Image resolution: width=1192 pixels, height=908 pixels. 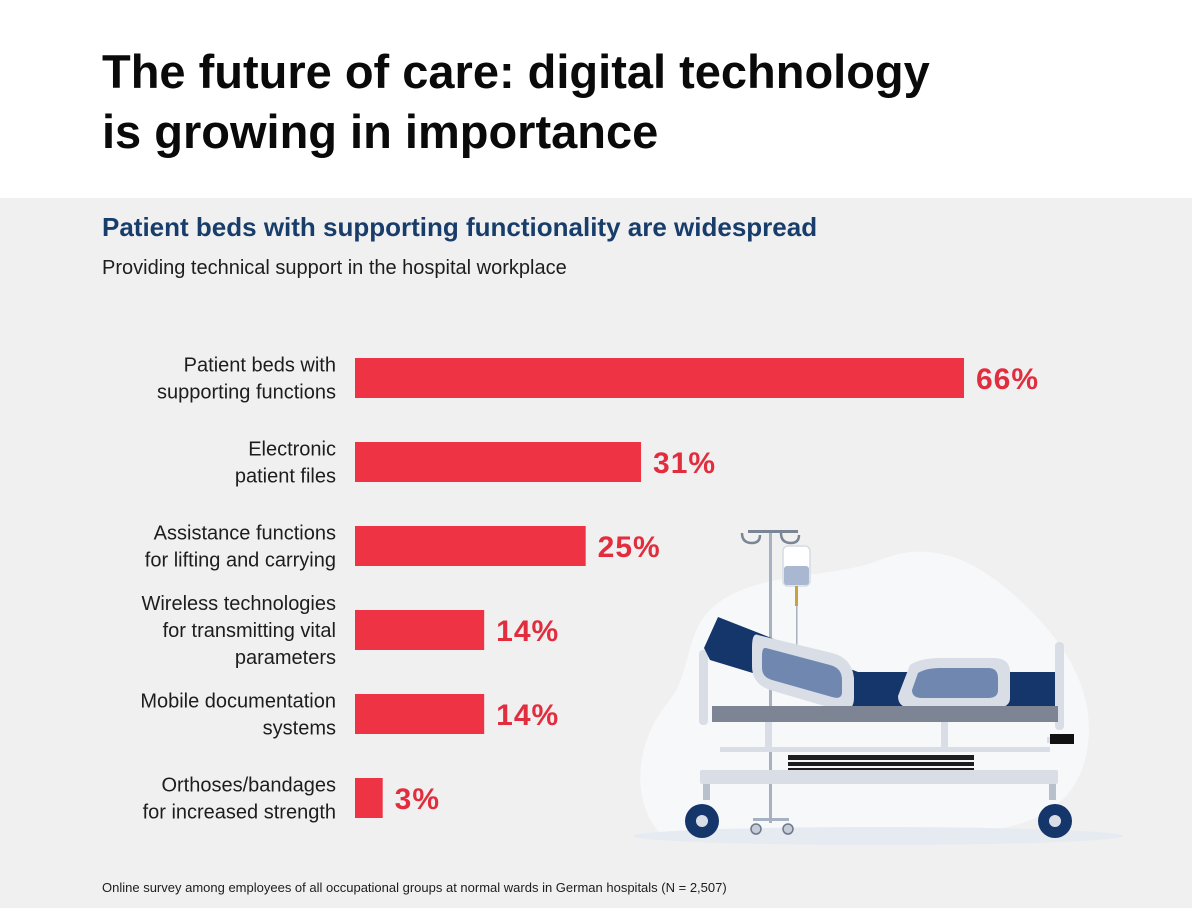 I want to click on category-label-line: for increased strength, so click(x=239, y=813).